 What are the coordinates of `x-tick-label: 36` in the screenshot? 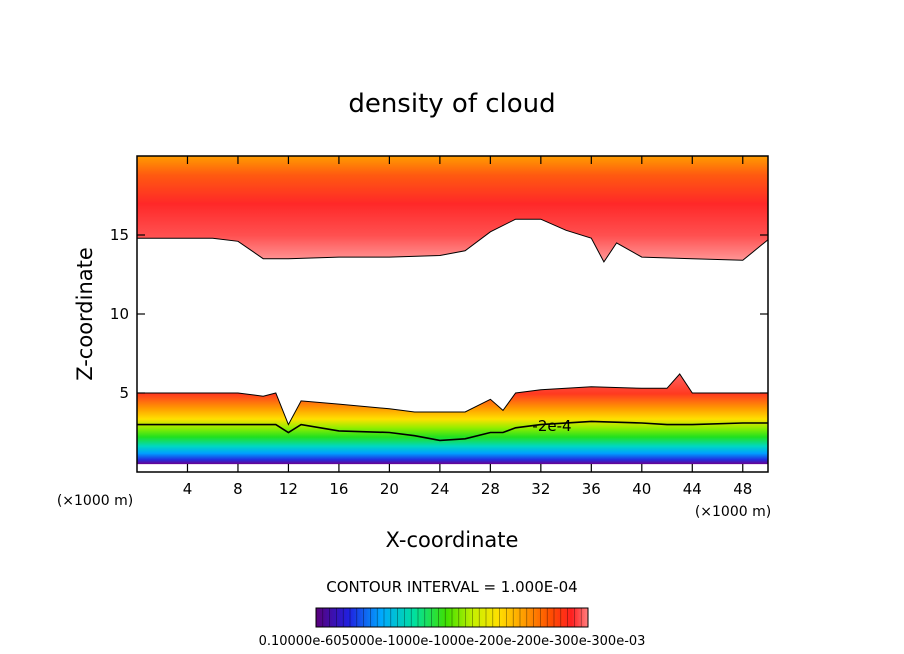 It's located at (591, 489).